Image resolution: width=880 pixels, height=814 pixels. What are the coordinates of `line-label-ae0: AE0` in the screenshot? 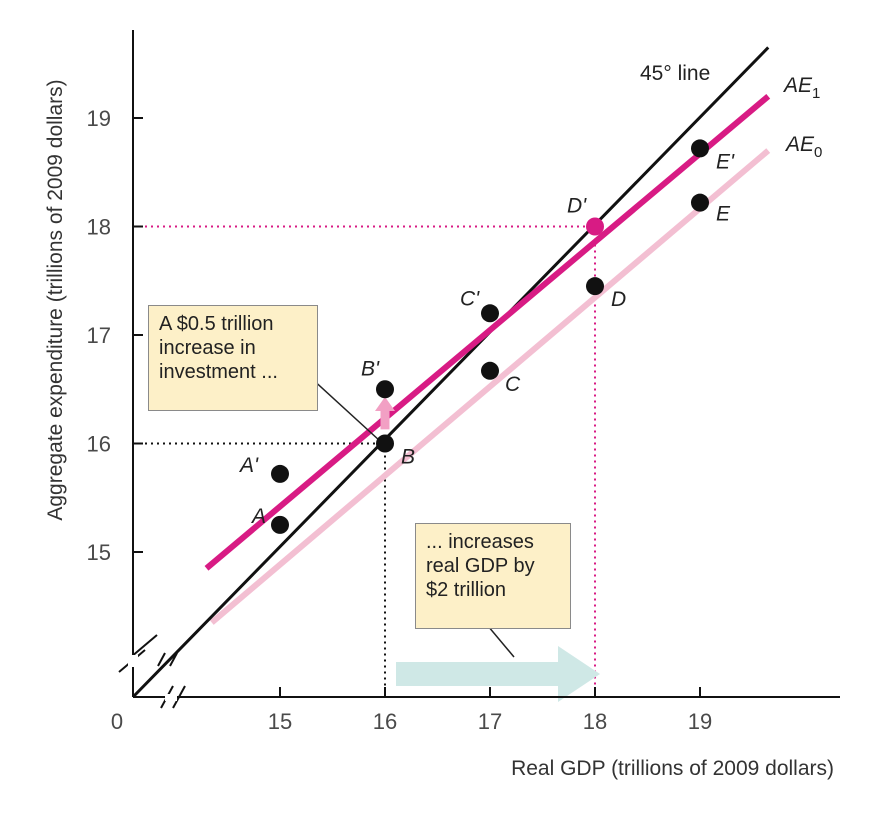 It's located at (803, 147).